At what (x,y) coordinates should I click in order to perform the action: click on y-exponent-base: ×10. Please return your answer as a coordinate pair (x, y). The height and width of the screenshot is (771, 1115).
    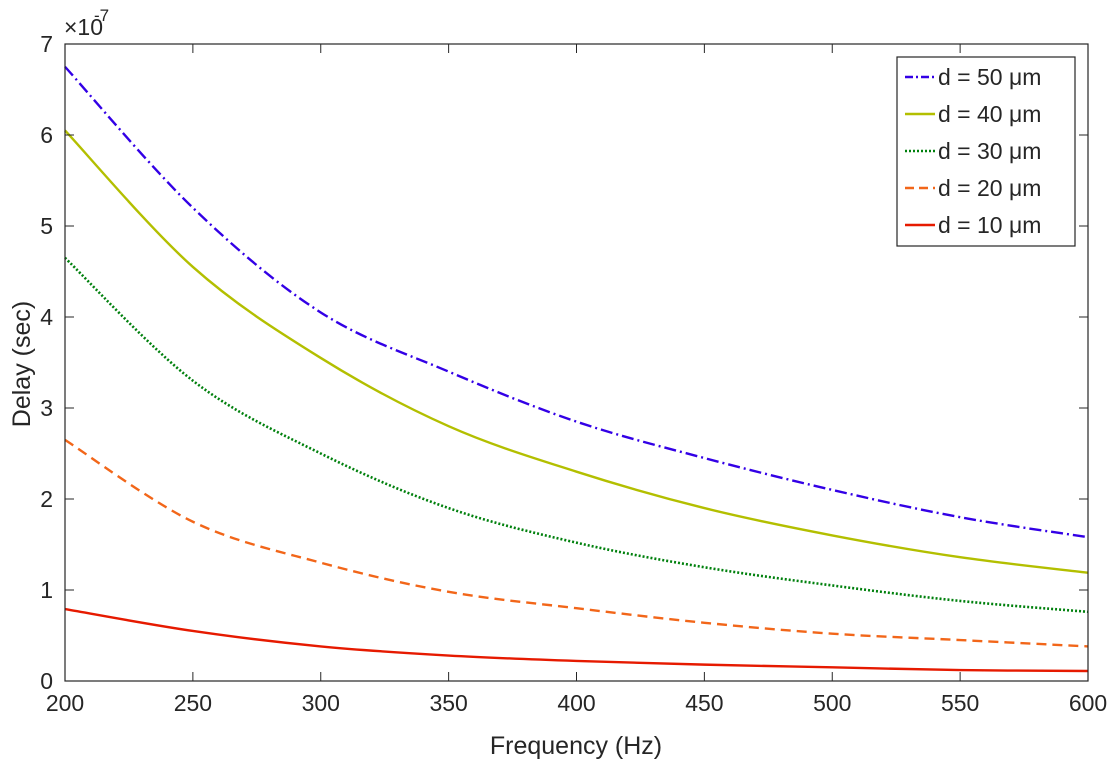
    Looking at the image, I should click on (83, 27).